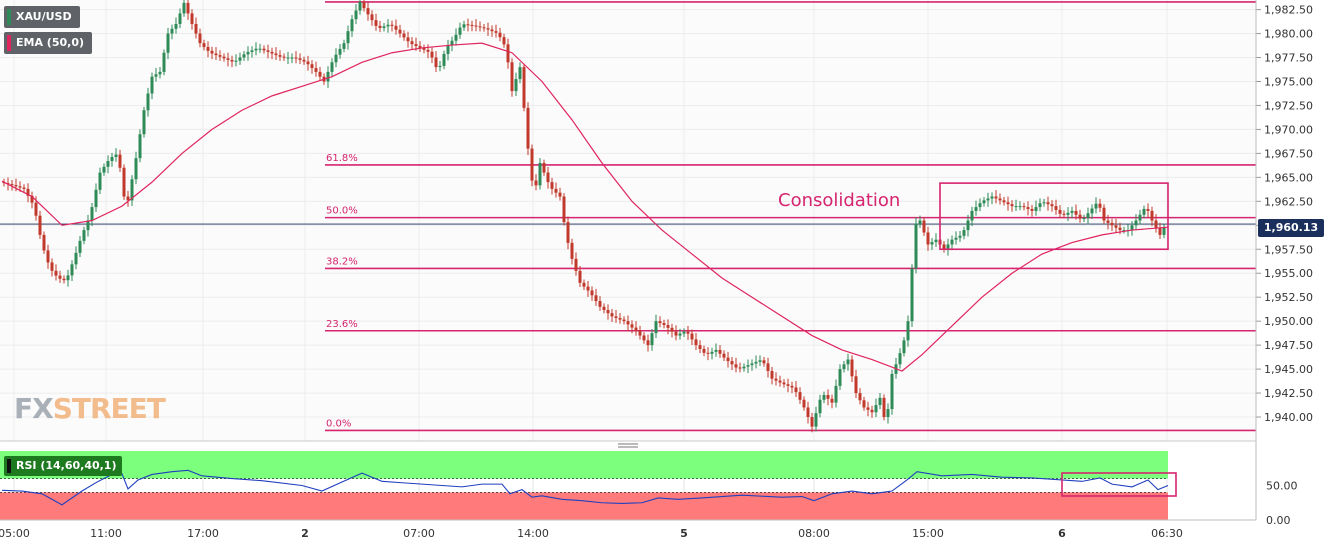  Describe the element at coordinates (42, 17) in the screenshot. I see `symbol-tag: XAU/USD` at that location.